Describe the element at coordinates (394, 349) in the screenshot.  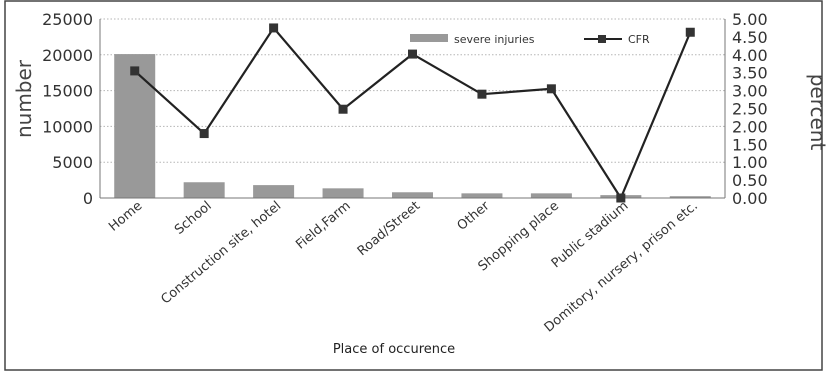
I see `x-axis-title: Place of occurence` at that location.